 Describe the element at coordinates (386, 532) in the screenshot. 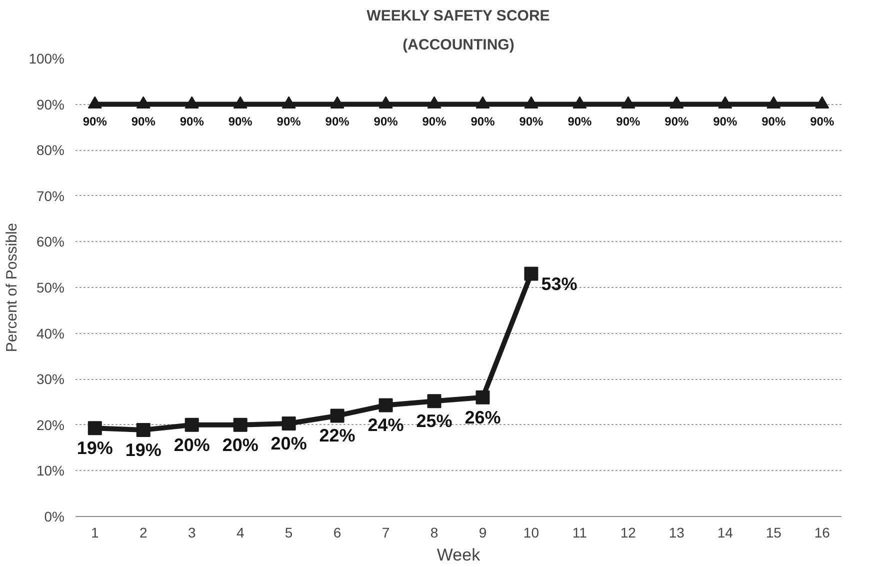

I see `x-tick-label: 7` at that location.